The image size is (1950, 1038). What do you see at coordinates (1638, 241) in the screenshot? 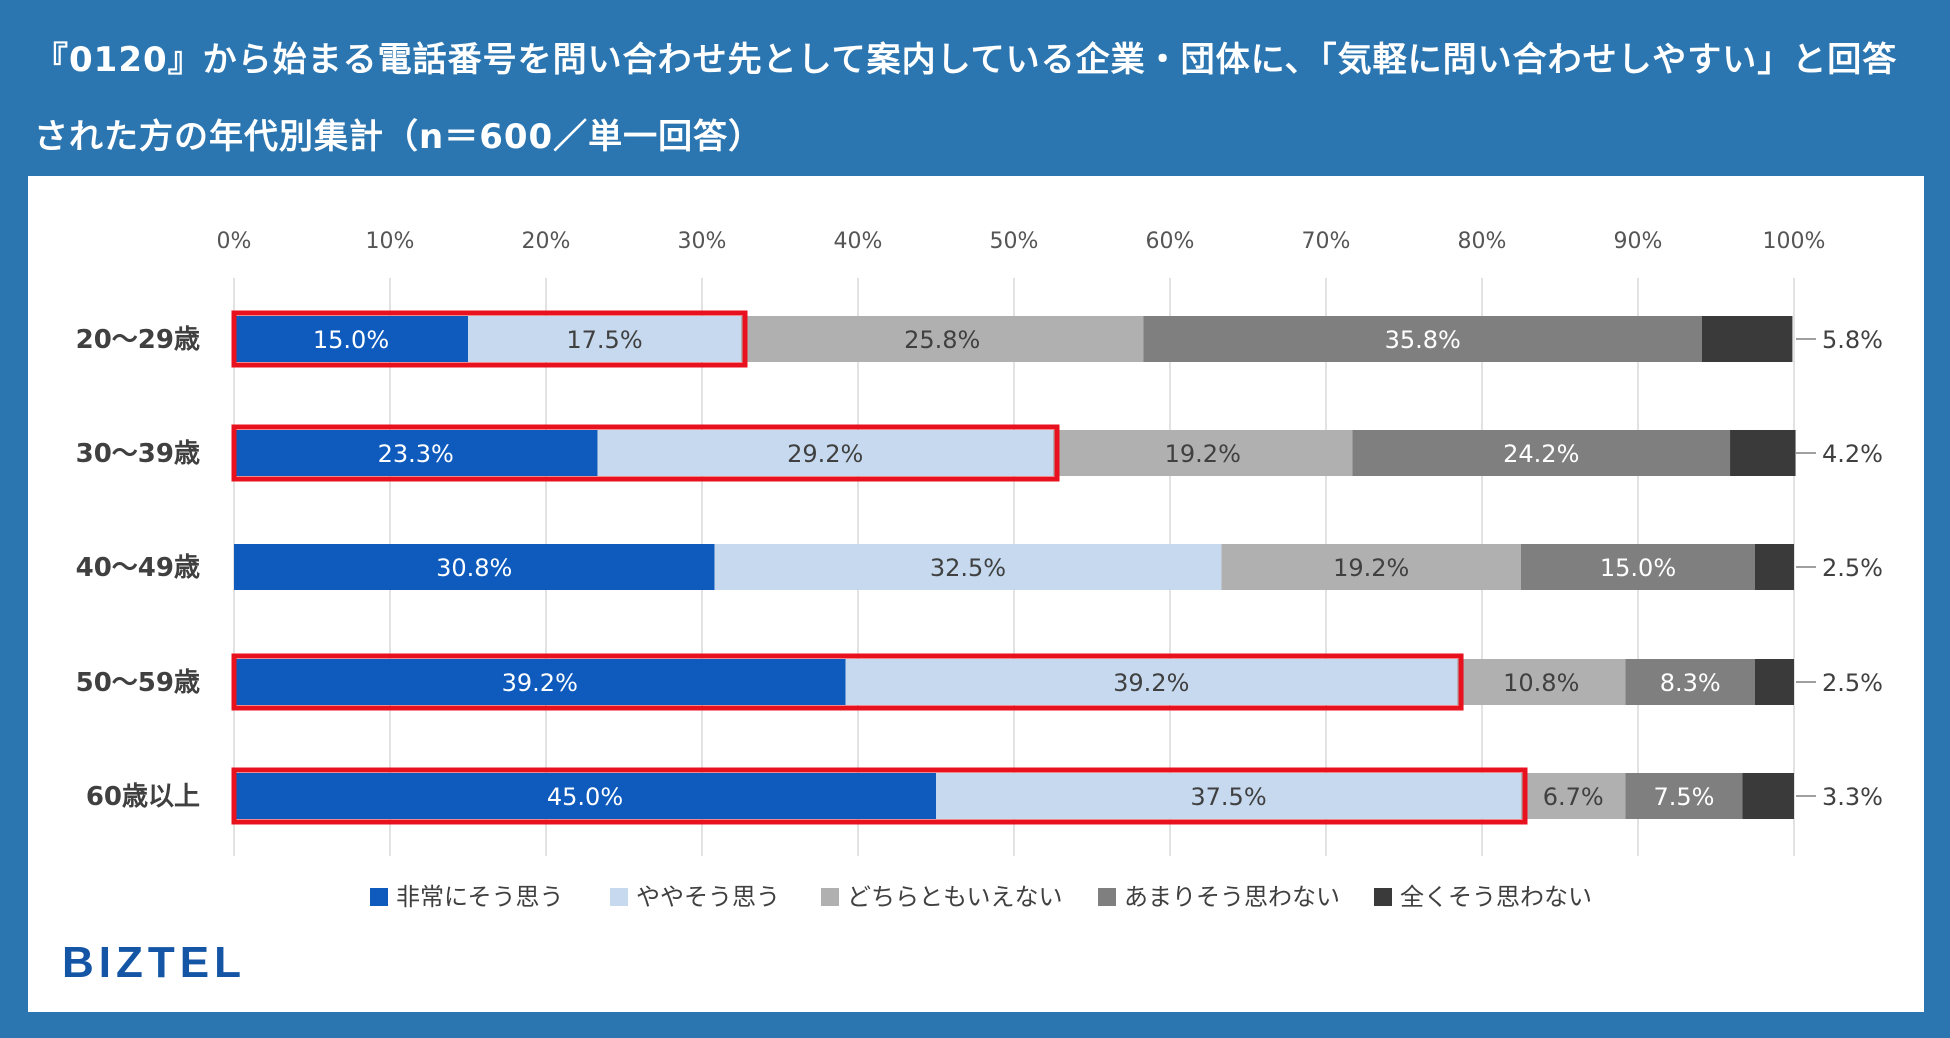
I see `x-tick-label: 90%` at bounding box center [1638, 241].